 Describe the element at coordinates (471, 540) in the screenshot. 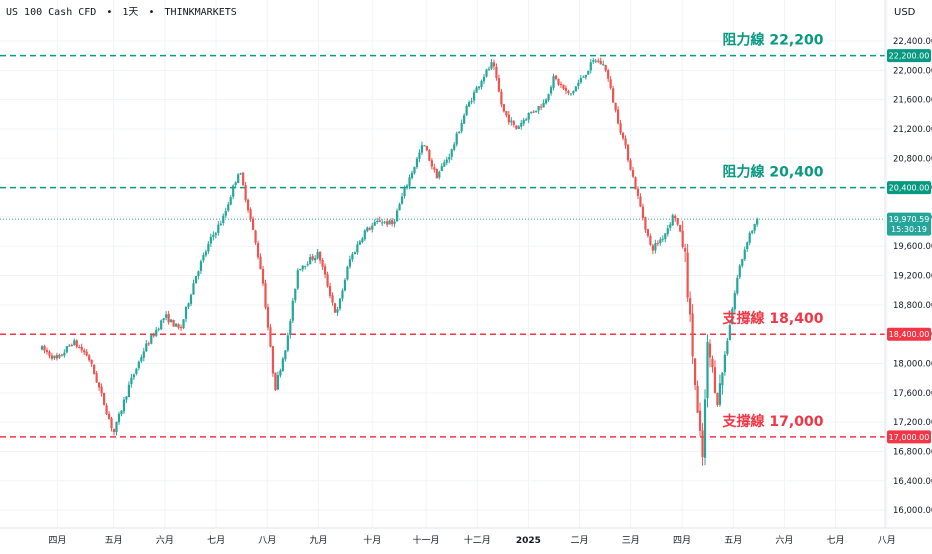

I see `time-axis: 四月 五月 六月 七月 八月 九月 十月 十一月 十二月 2025 二月 三月 四月 五月 六月 七月 八月` at that location.